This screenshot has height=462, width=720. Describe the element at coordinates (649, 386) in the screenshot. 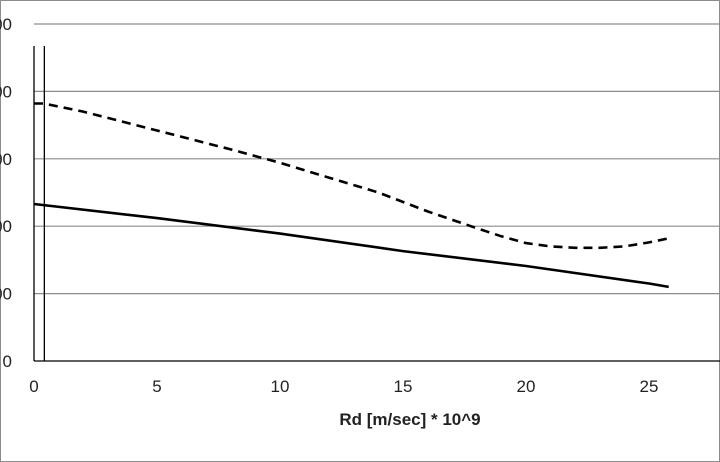

I see `x-tick-label-25: 25` at that location.